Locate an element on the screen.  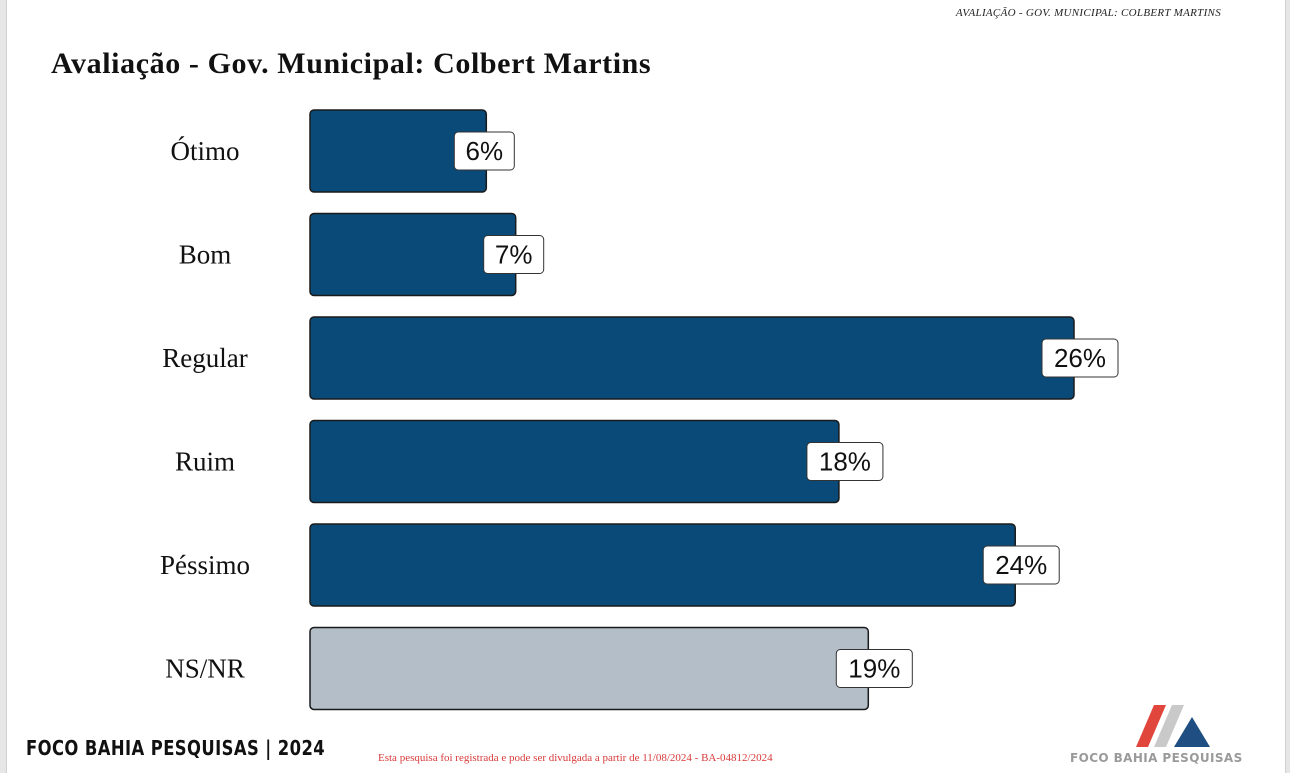
brand-logo-icon is located at coordinates (1173, 726).